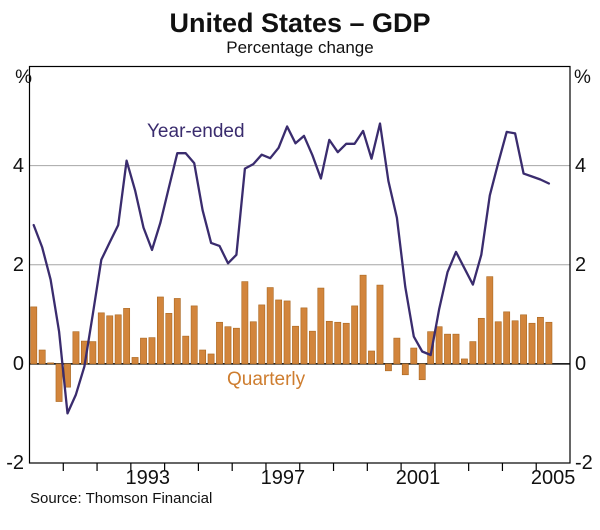 The height and width of the screenshot is (530, 600). I want to click on source-note: Source: Thomson Financial, so click(121, 498).